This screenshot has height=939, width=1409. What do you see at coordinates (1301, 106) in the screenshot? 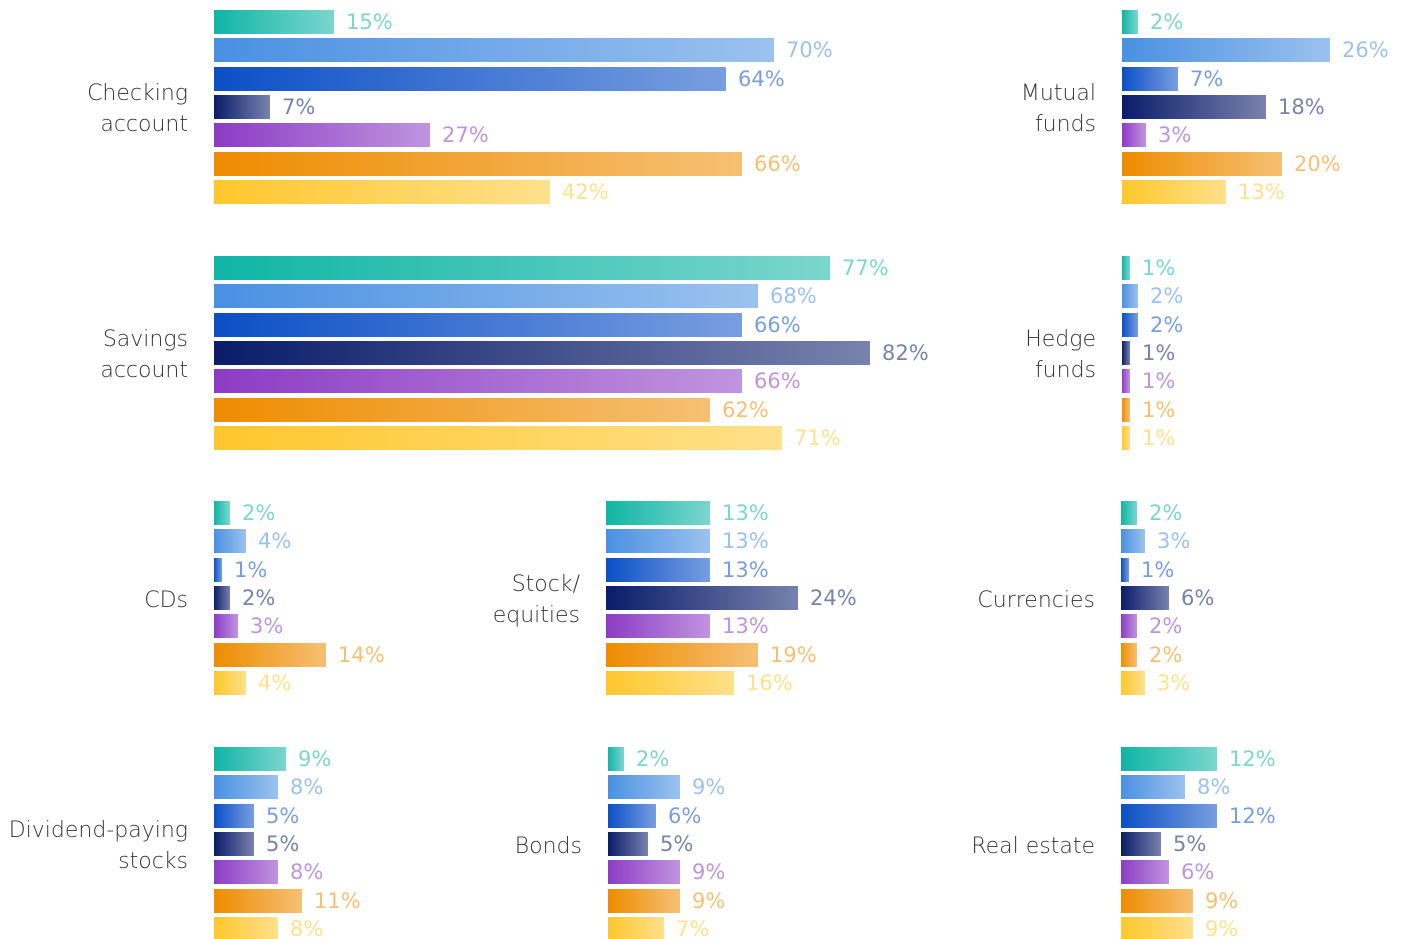
I see `value-label: 18%` at bounding box center [1301, 106].